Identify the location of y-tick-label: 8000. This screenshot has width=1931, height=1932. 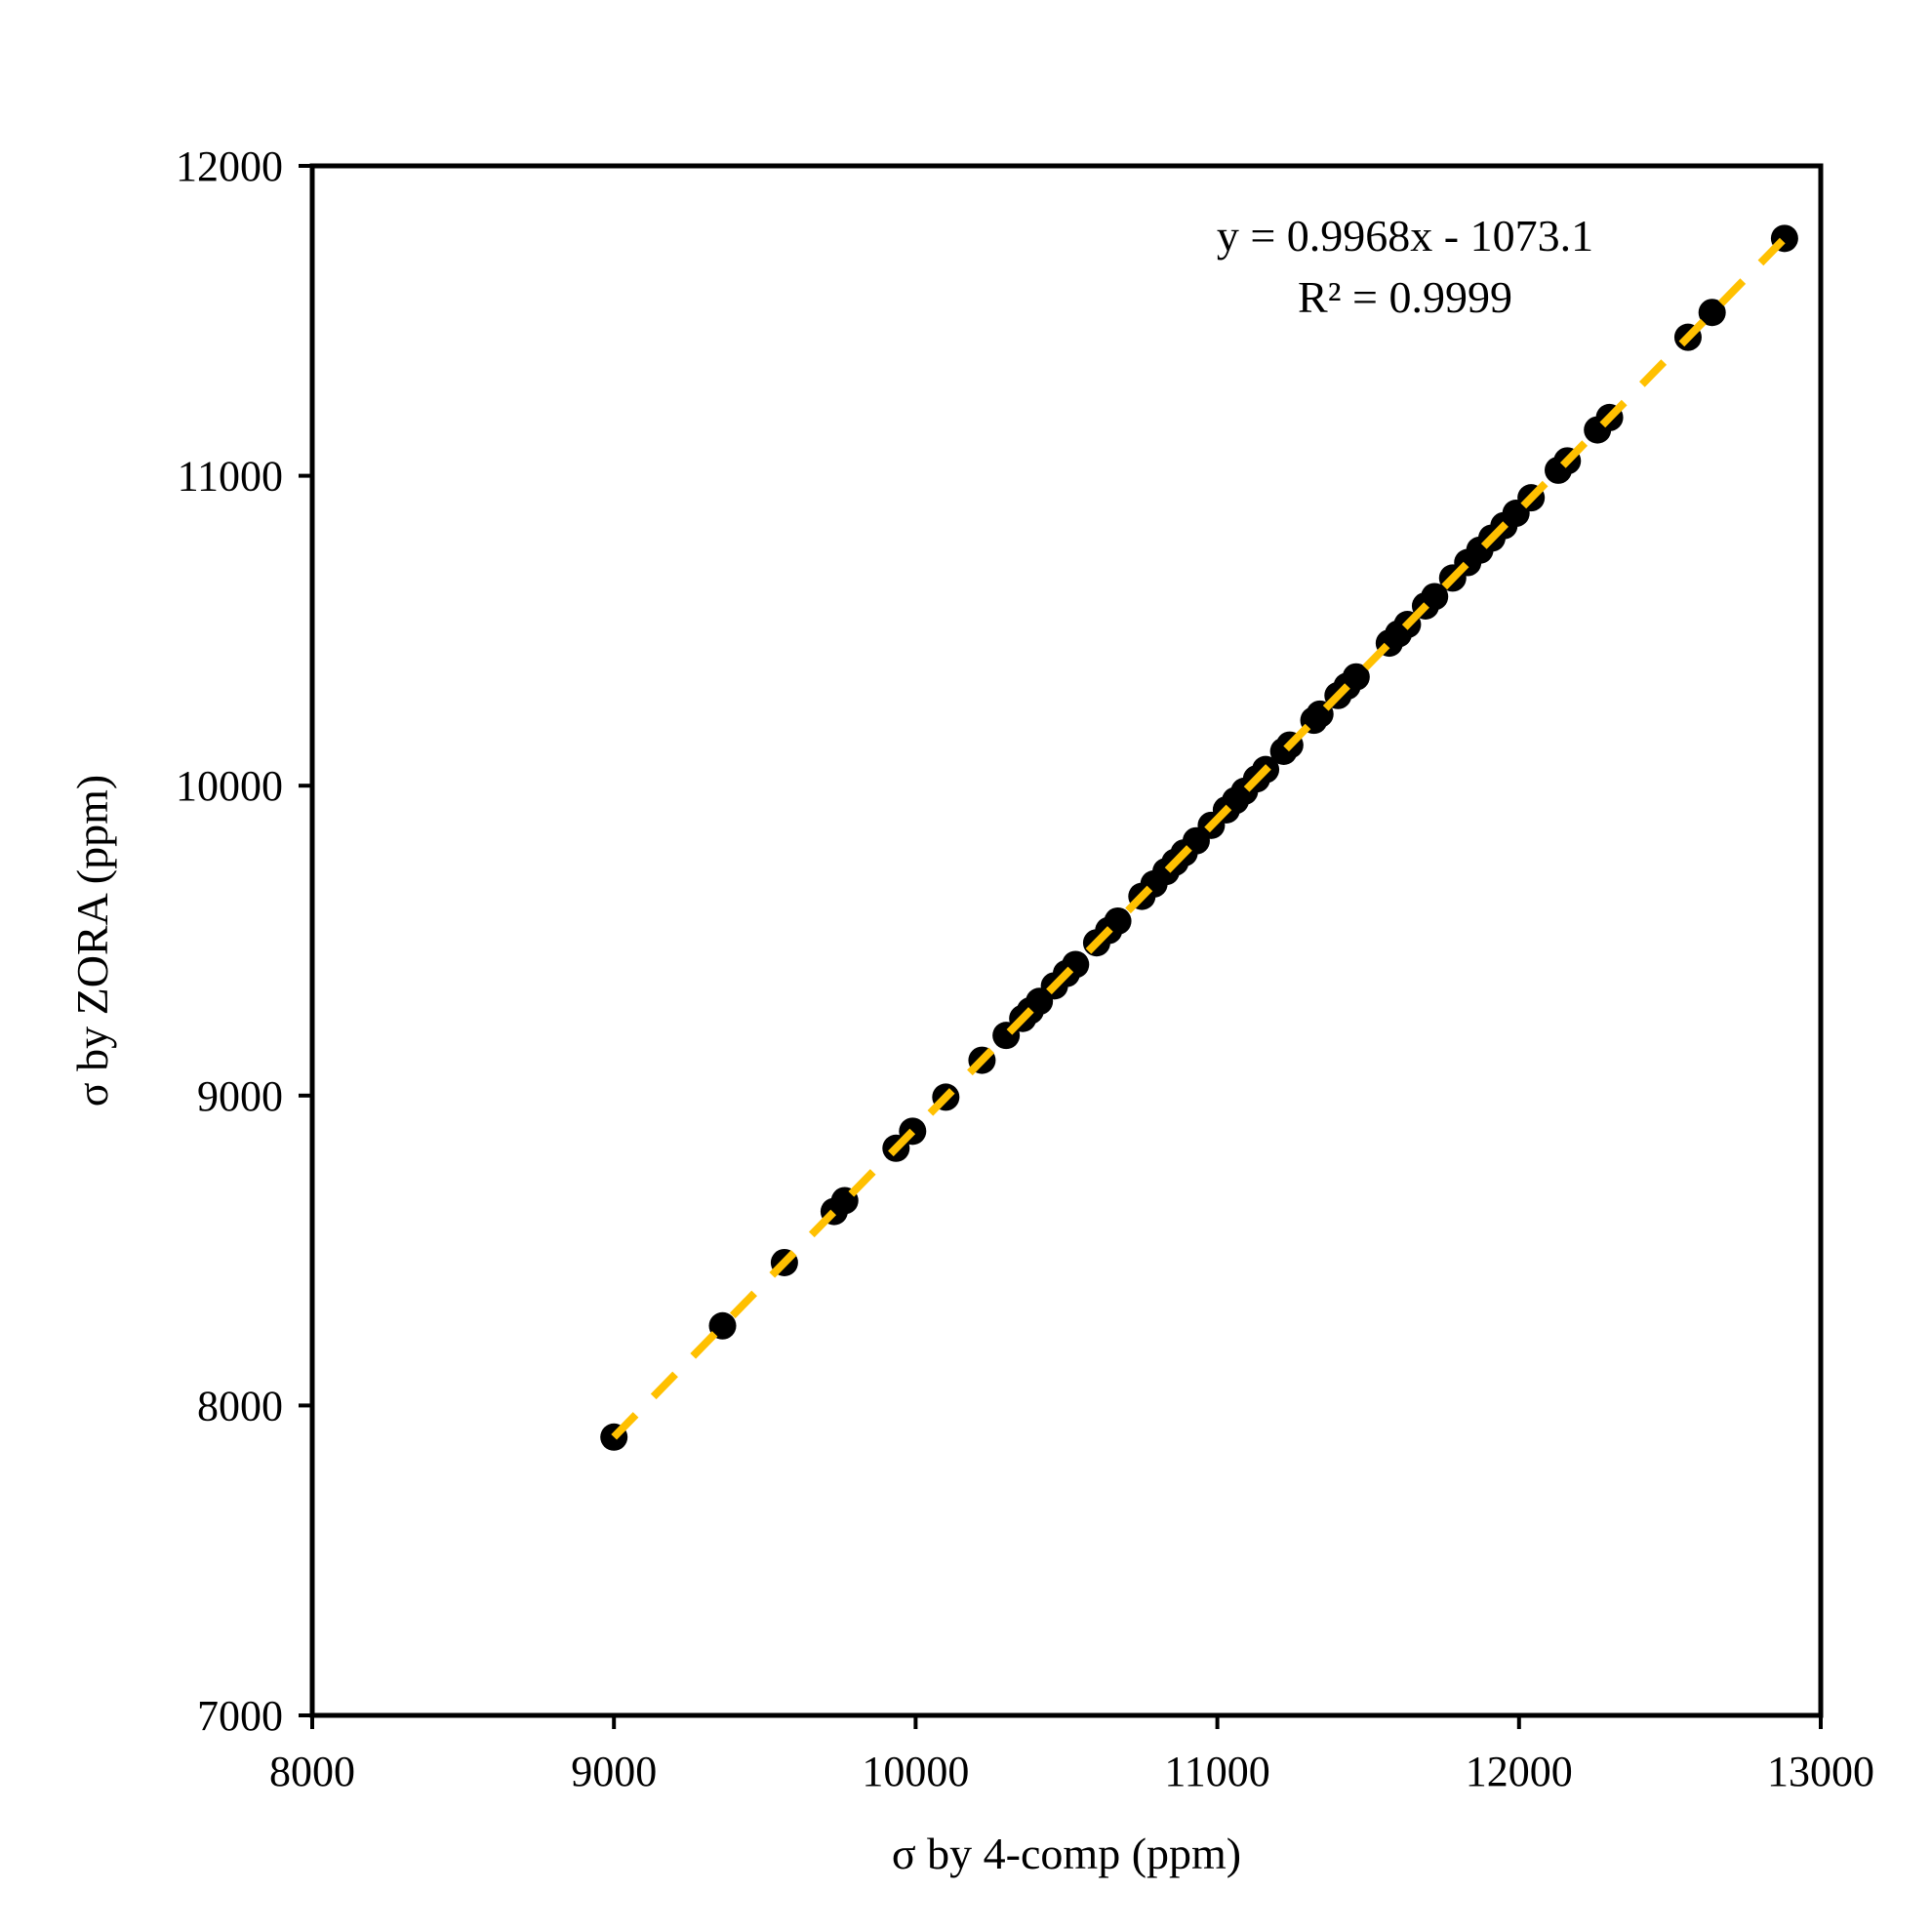
(240, 1405).